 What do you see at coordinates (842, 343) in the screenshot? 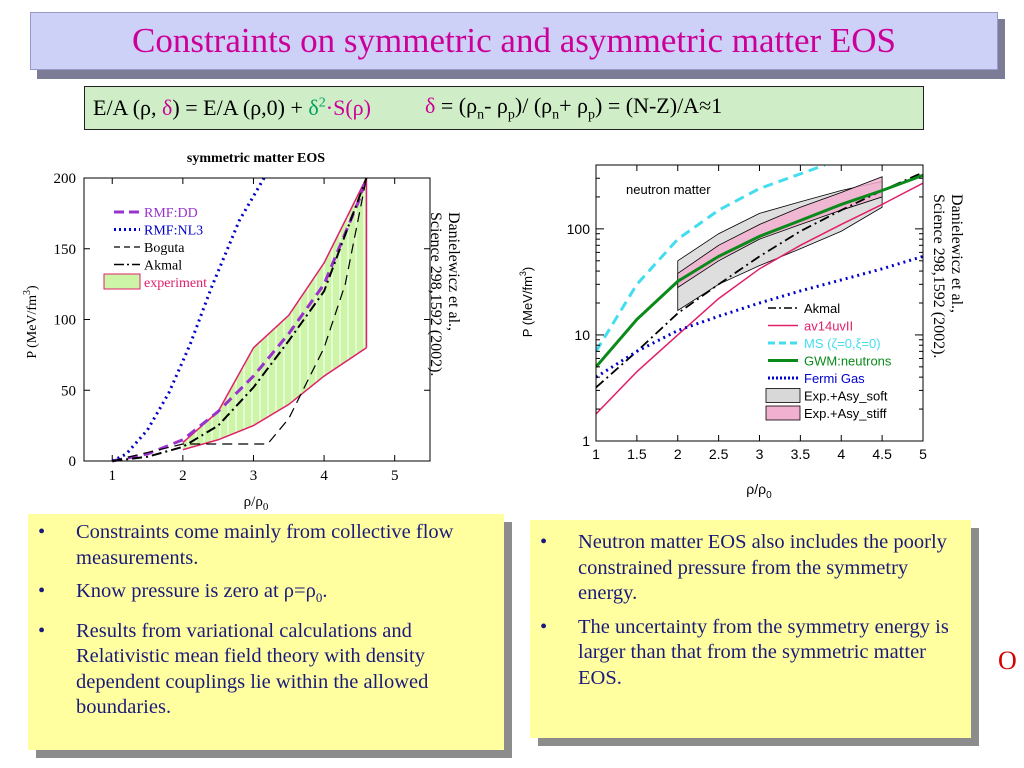
I see `legend-label: MS (ζ=0,ξ=0)` at bounding box center [842, 343].